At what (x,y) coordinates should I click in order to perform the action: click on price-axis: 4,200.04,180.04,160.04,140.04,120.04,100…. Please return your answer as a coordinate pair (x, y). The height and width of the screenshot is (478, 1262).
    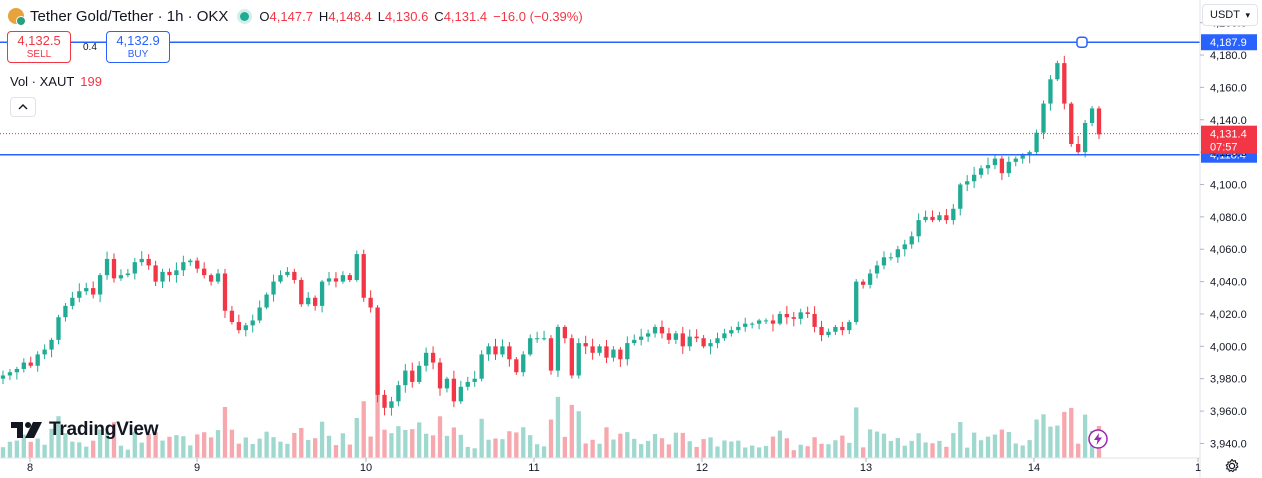
    Looking at the image, I should click on (1223, 239).